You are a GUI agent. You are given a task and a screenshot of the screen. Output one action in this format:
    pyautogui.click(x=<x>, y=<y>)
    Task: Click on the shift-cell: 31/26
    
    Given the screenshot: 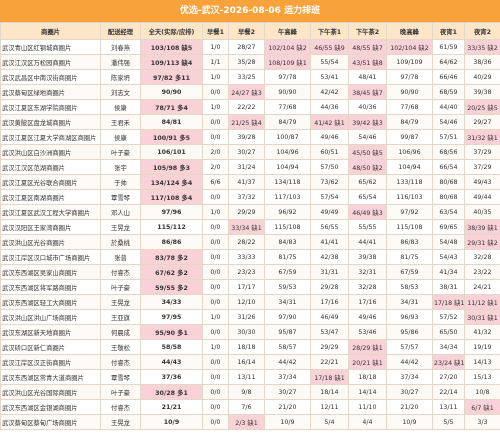 What is the action you would take?
    pyautogui.click(x=246, y=317)
    